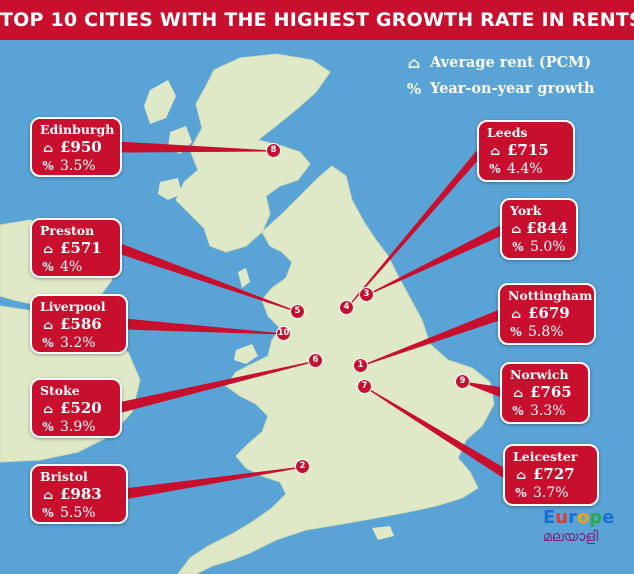 The width and height of the screenshot is (634, 574). I want to click on rent-row: ⌂ £983, so click(79, 494).